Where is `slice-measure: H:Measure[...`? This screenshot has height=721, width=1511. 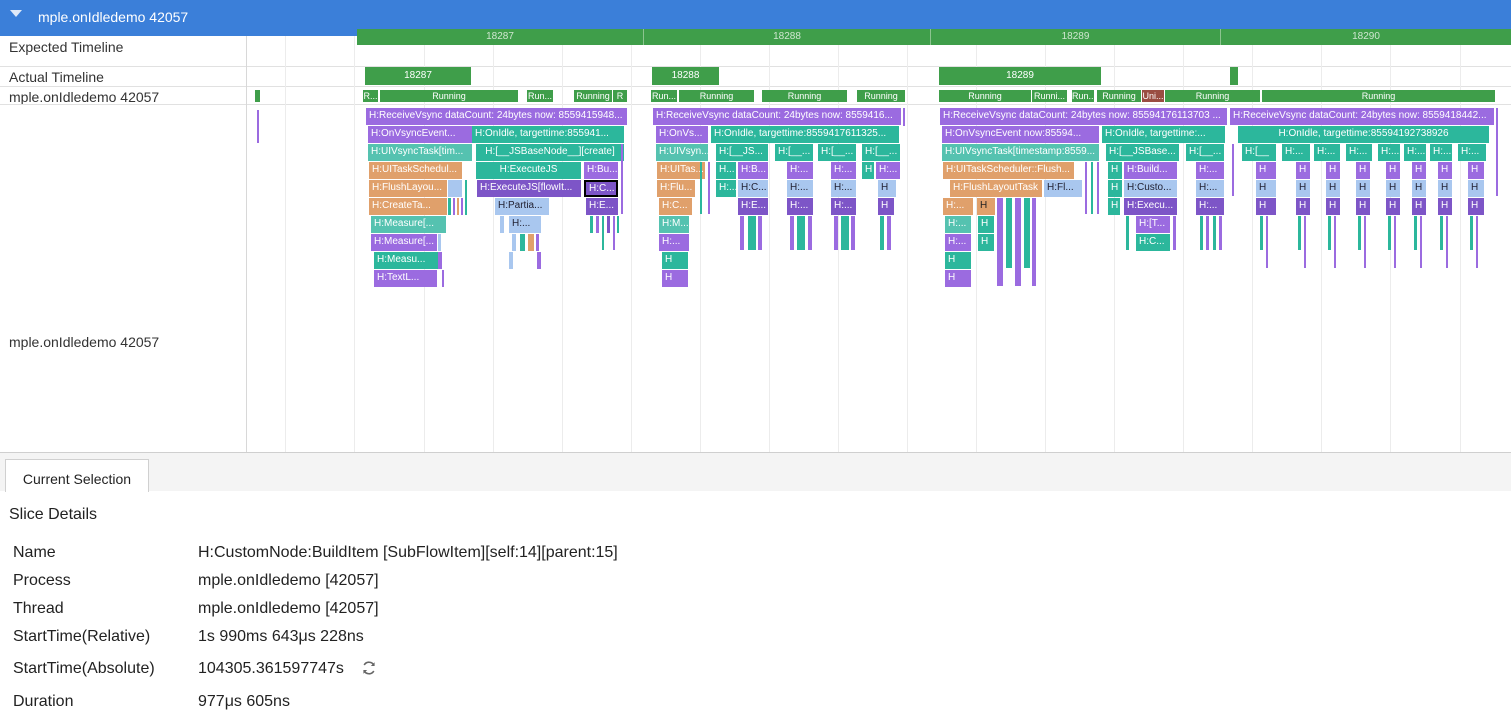
slice-measure: H:Measure[... is located at coordinates (408, 224).